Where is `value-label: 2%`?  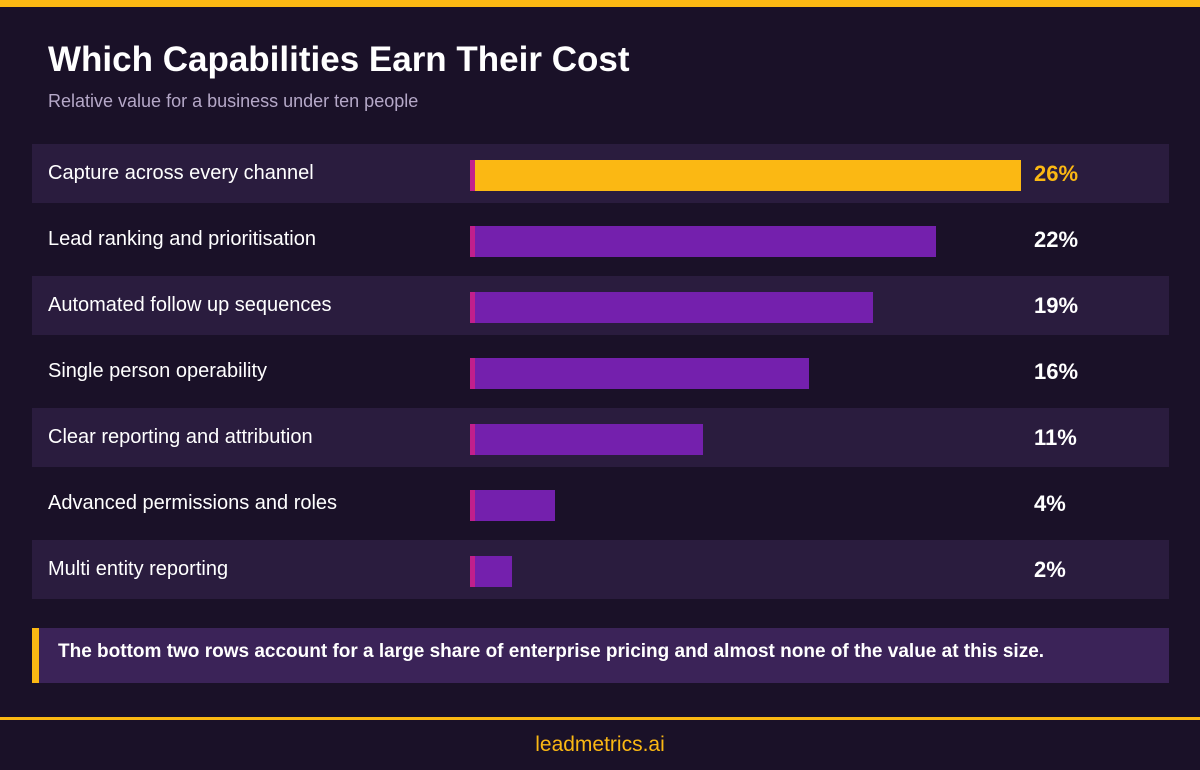
value-label: 2% is located at coordinates (1050, 569).